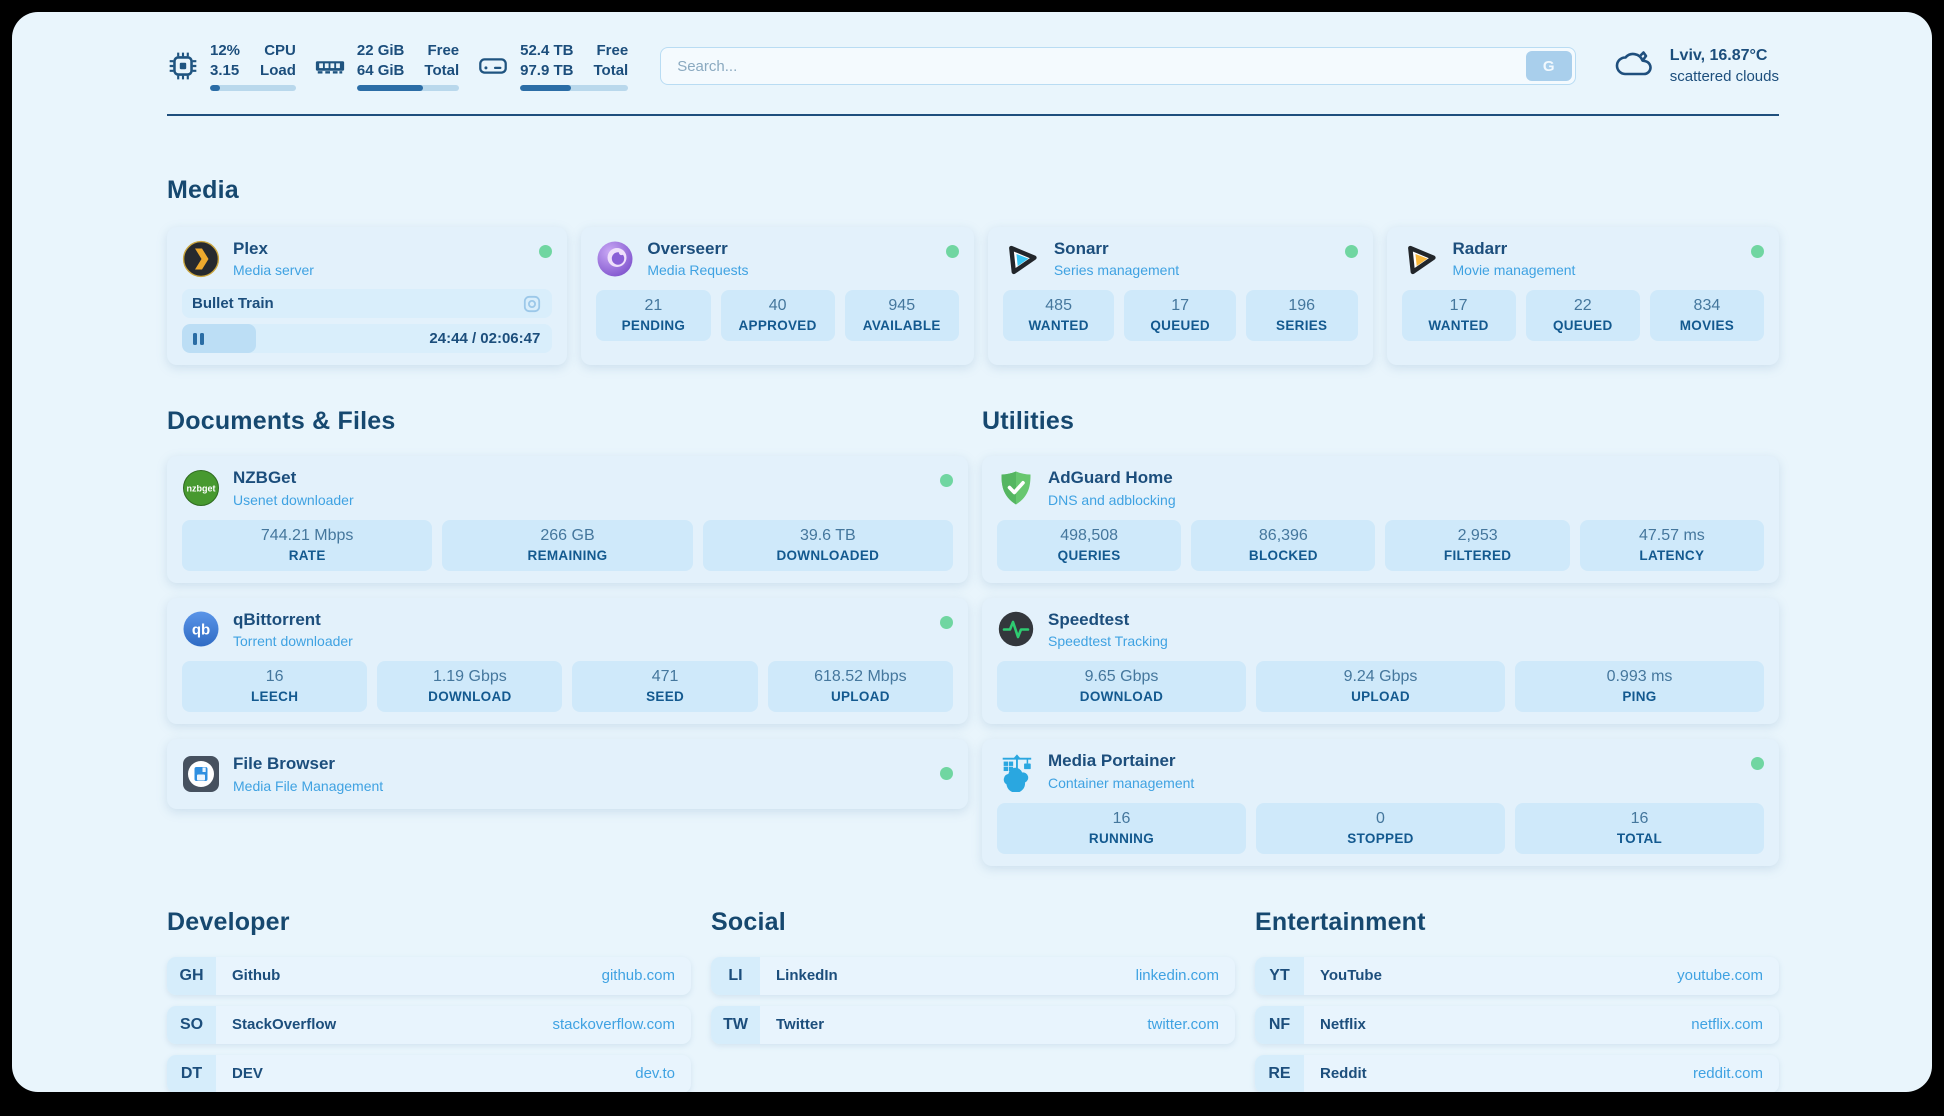 This screenshot has width=1944, height=1116. What do you see at coordinates (1695, 66) in the screenshot?
I see `weather-widget: Lviv, 16.87°C scattered clouds` at bounding box center [1695, 66].